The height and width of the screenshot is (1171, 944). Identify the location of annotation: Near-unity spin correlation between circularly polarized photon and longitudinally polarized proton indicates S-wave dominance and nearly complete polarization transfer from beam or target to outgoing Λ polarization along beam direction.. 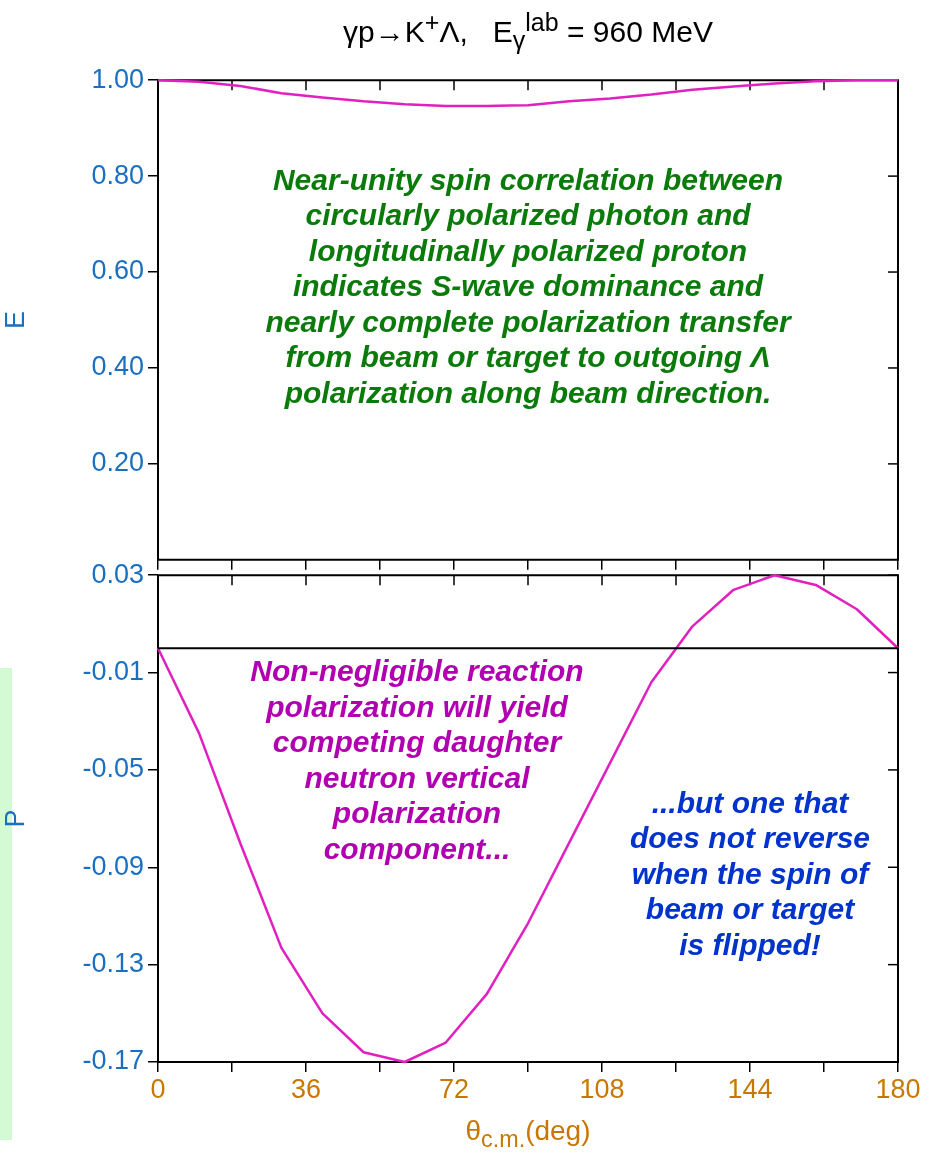
(529, 285).